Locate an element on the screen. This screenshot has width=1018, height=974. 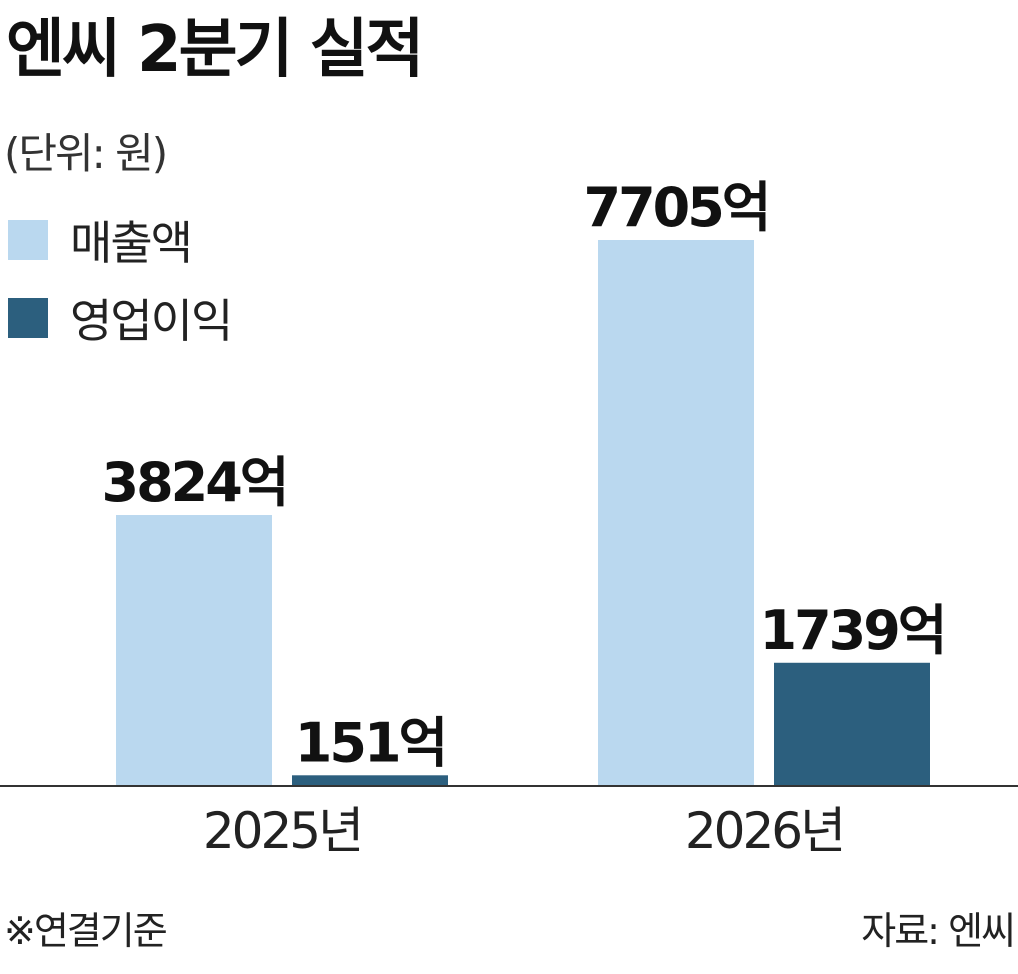
legend: 매출액 영업이익 is located at coordinates (120, 292).